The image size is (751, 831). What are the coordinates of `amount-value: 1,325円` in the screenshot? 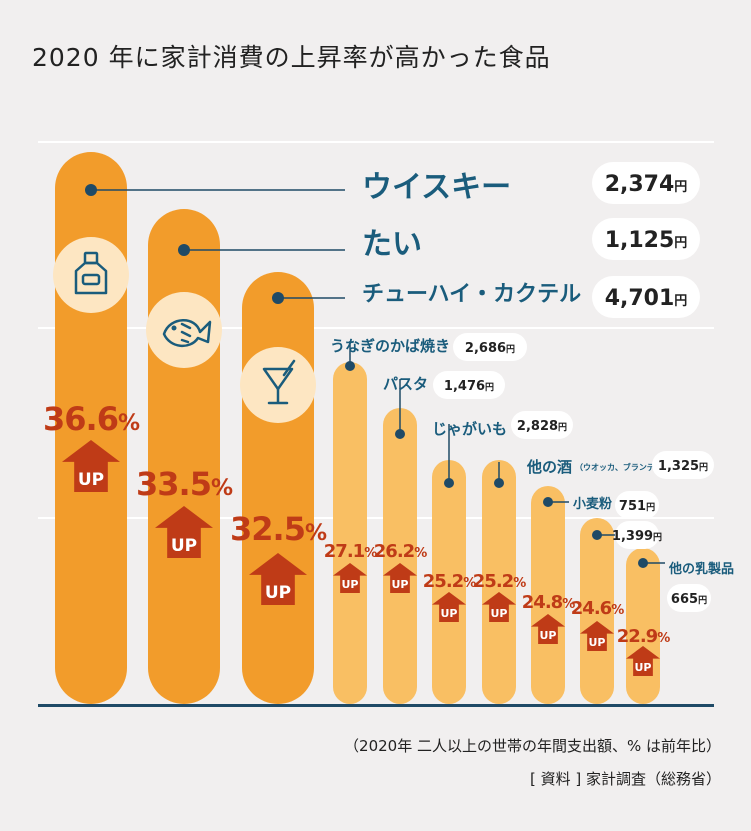 It's located at (683, 466).